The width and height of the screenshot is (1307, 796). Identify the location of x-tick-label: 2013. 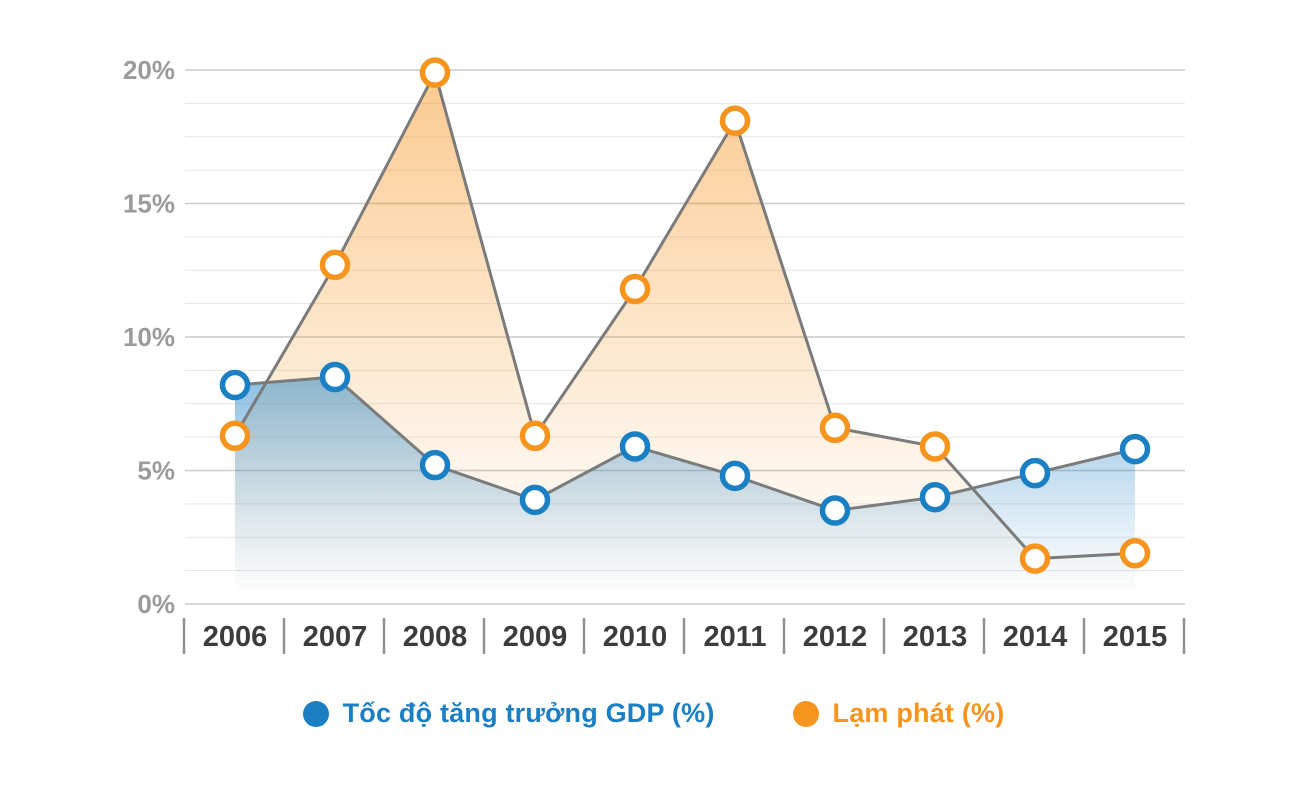
(935, 637).